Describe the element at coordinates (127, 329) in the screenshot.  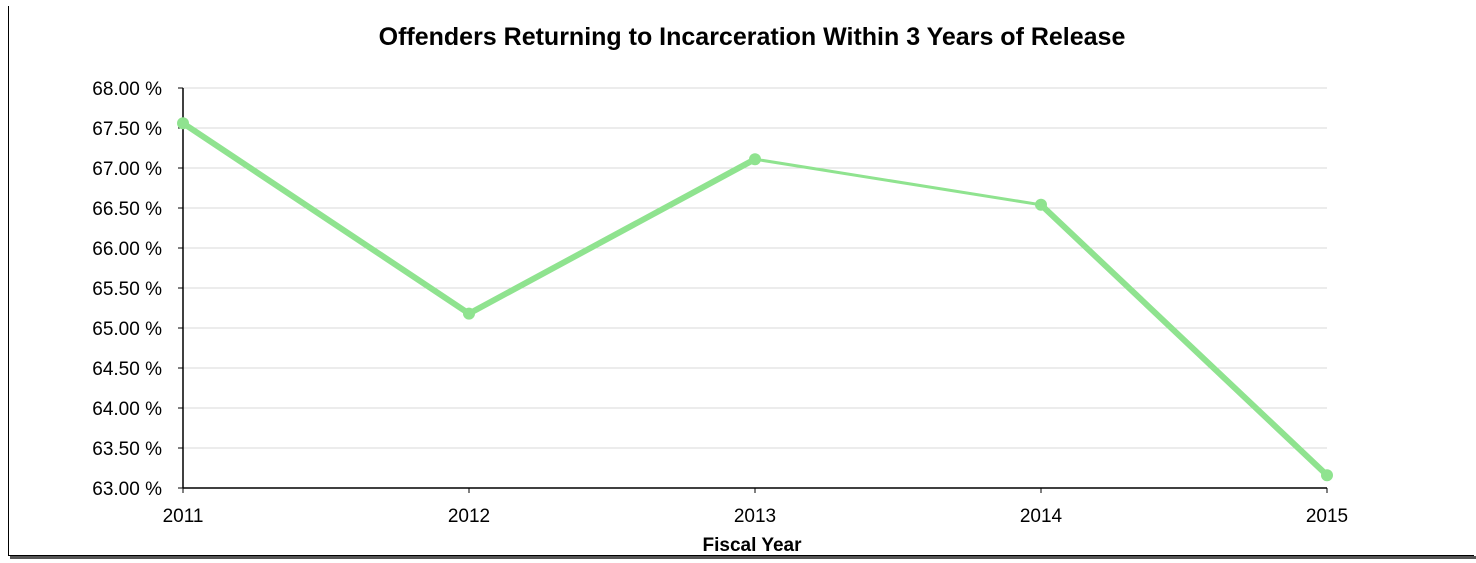
I see `y-tick-label: 65.00 %` at that location.